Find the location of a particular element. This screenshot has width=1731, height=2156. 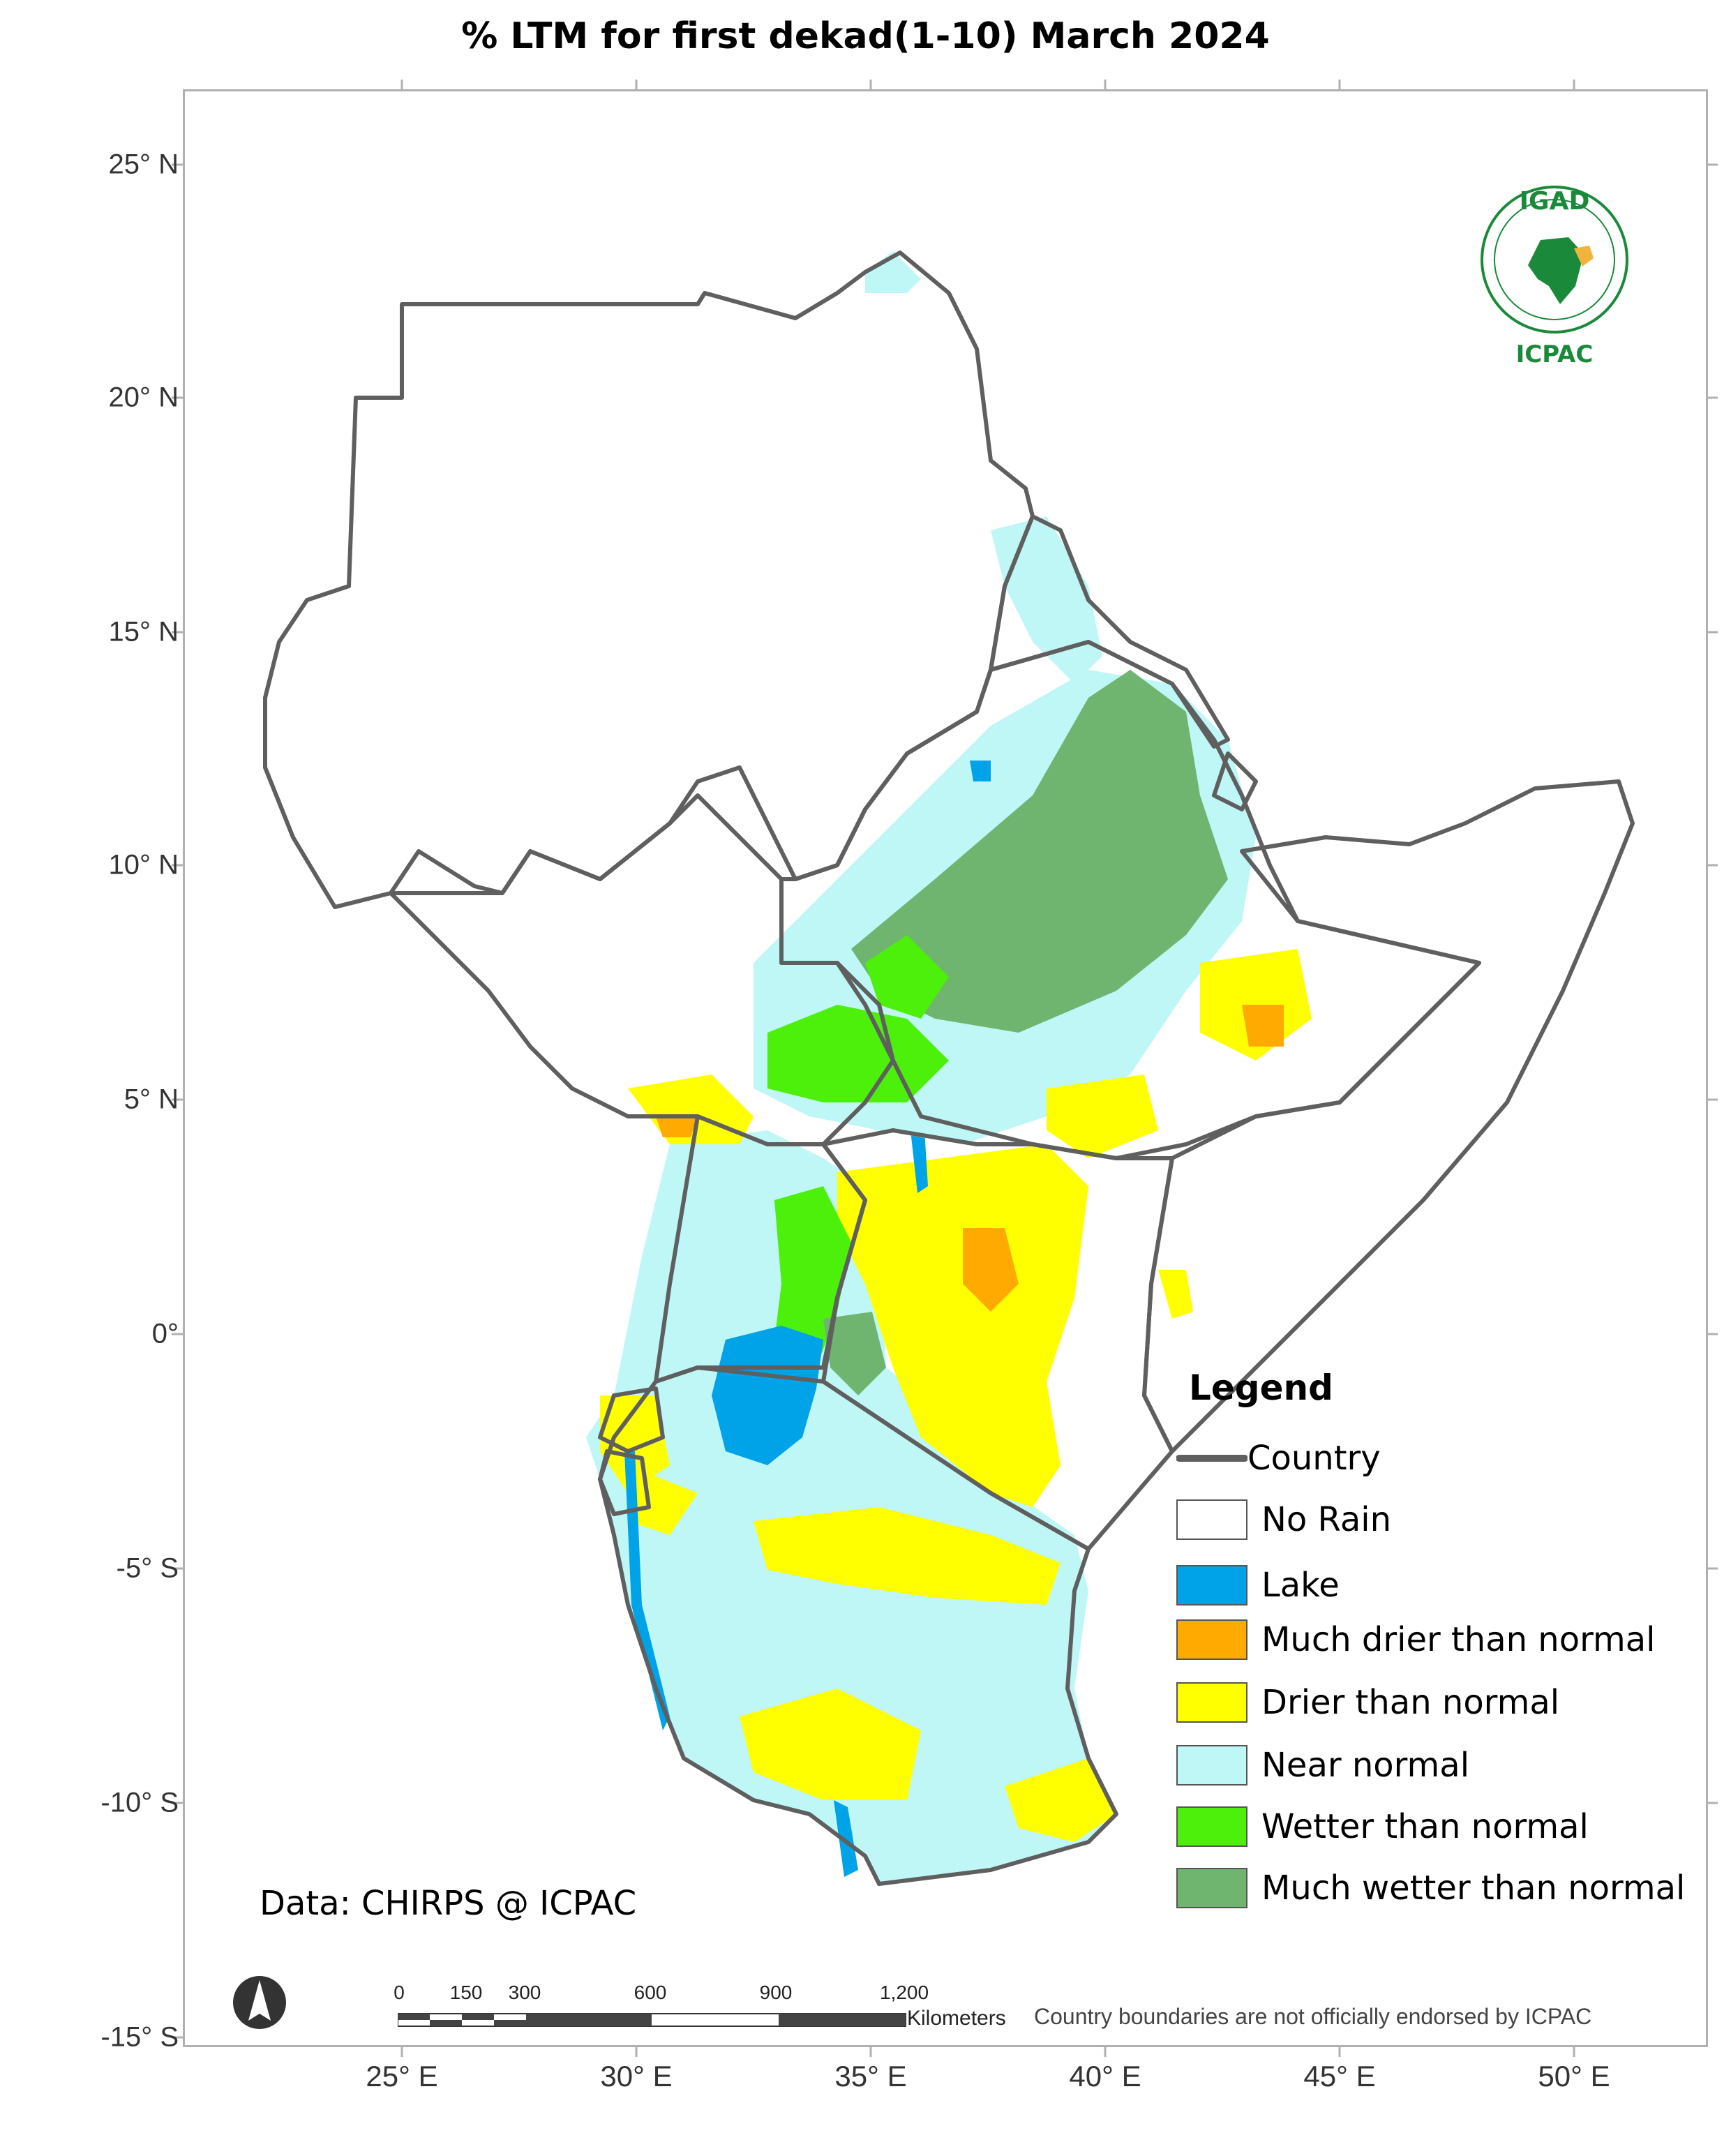

legend-label: Near normal is located at coordinates (1365, 1765).